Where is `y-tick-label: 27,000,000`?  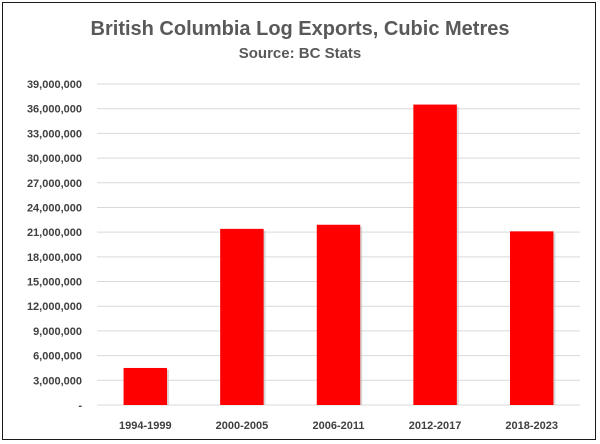 y-tick-label: 27,000,000 is located at coordinates (54, 184).